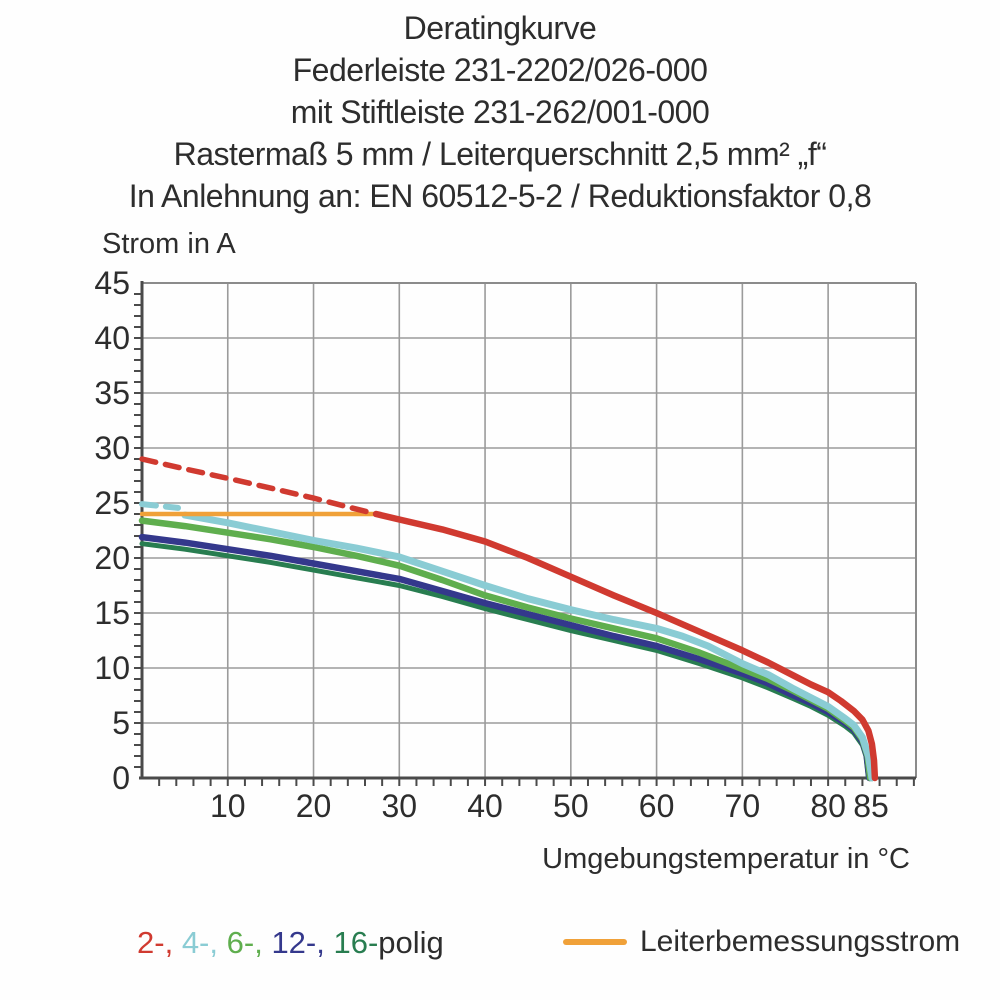  Describe the element at coordinates (411, 942) in the screenshot. I see `legend-poles-suffix: polig` at that location.